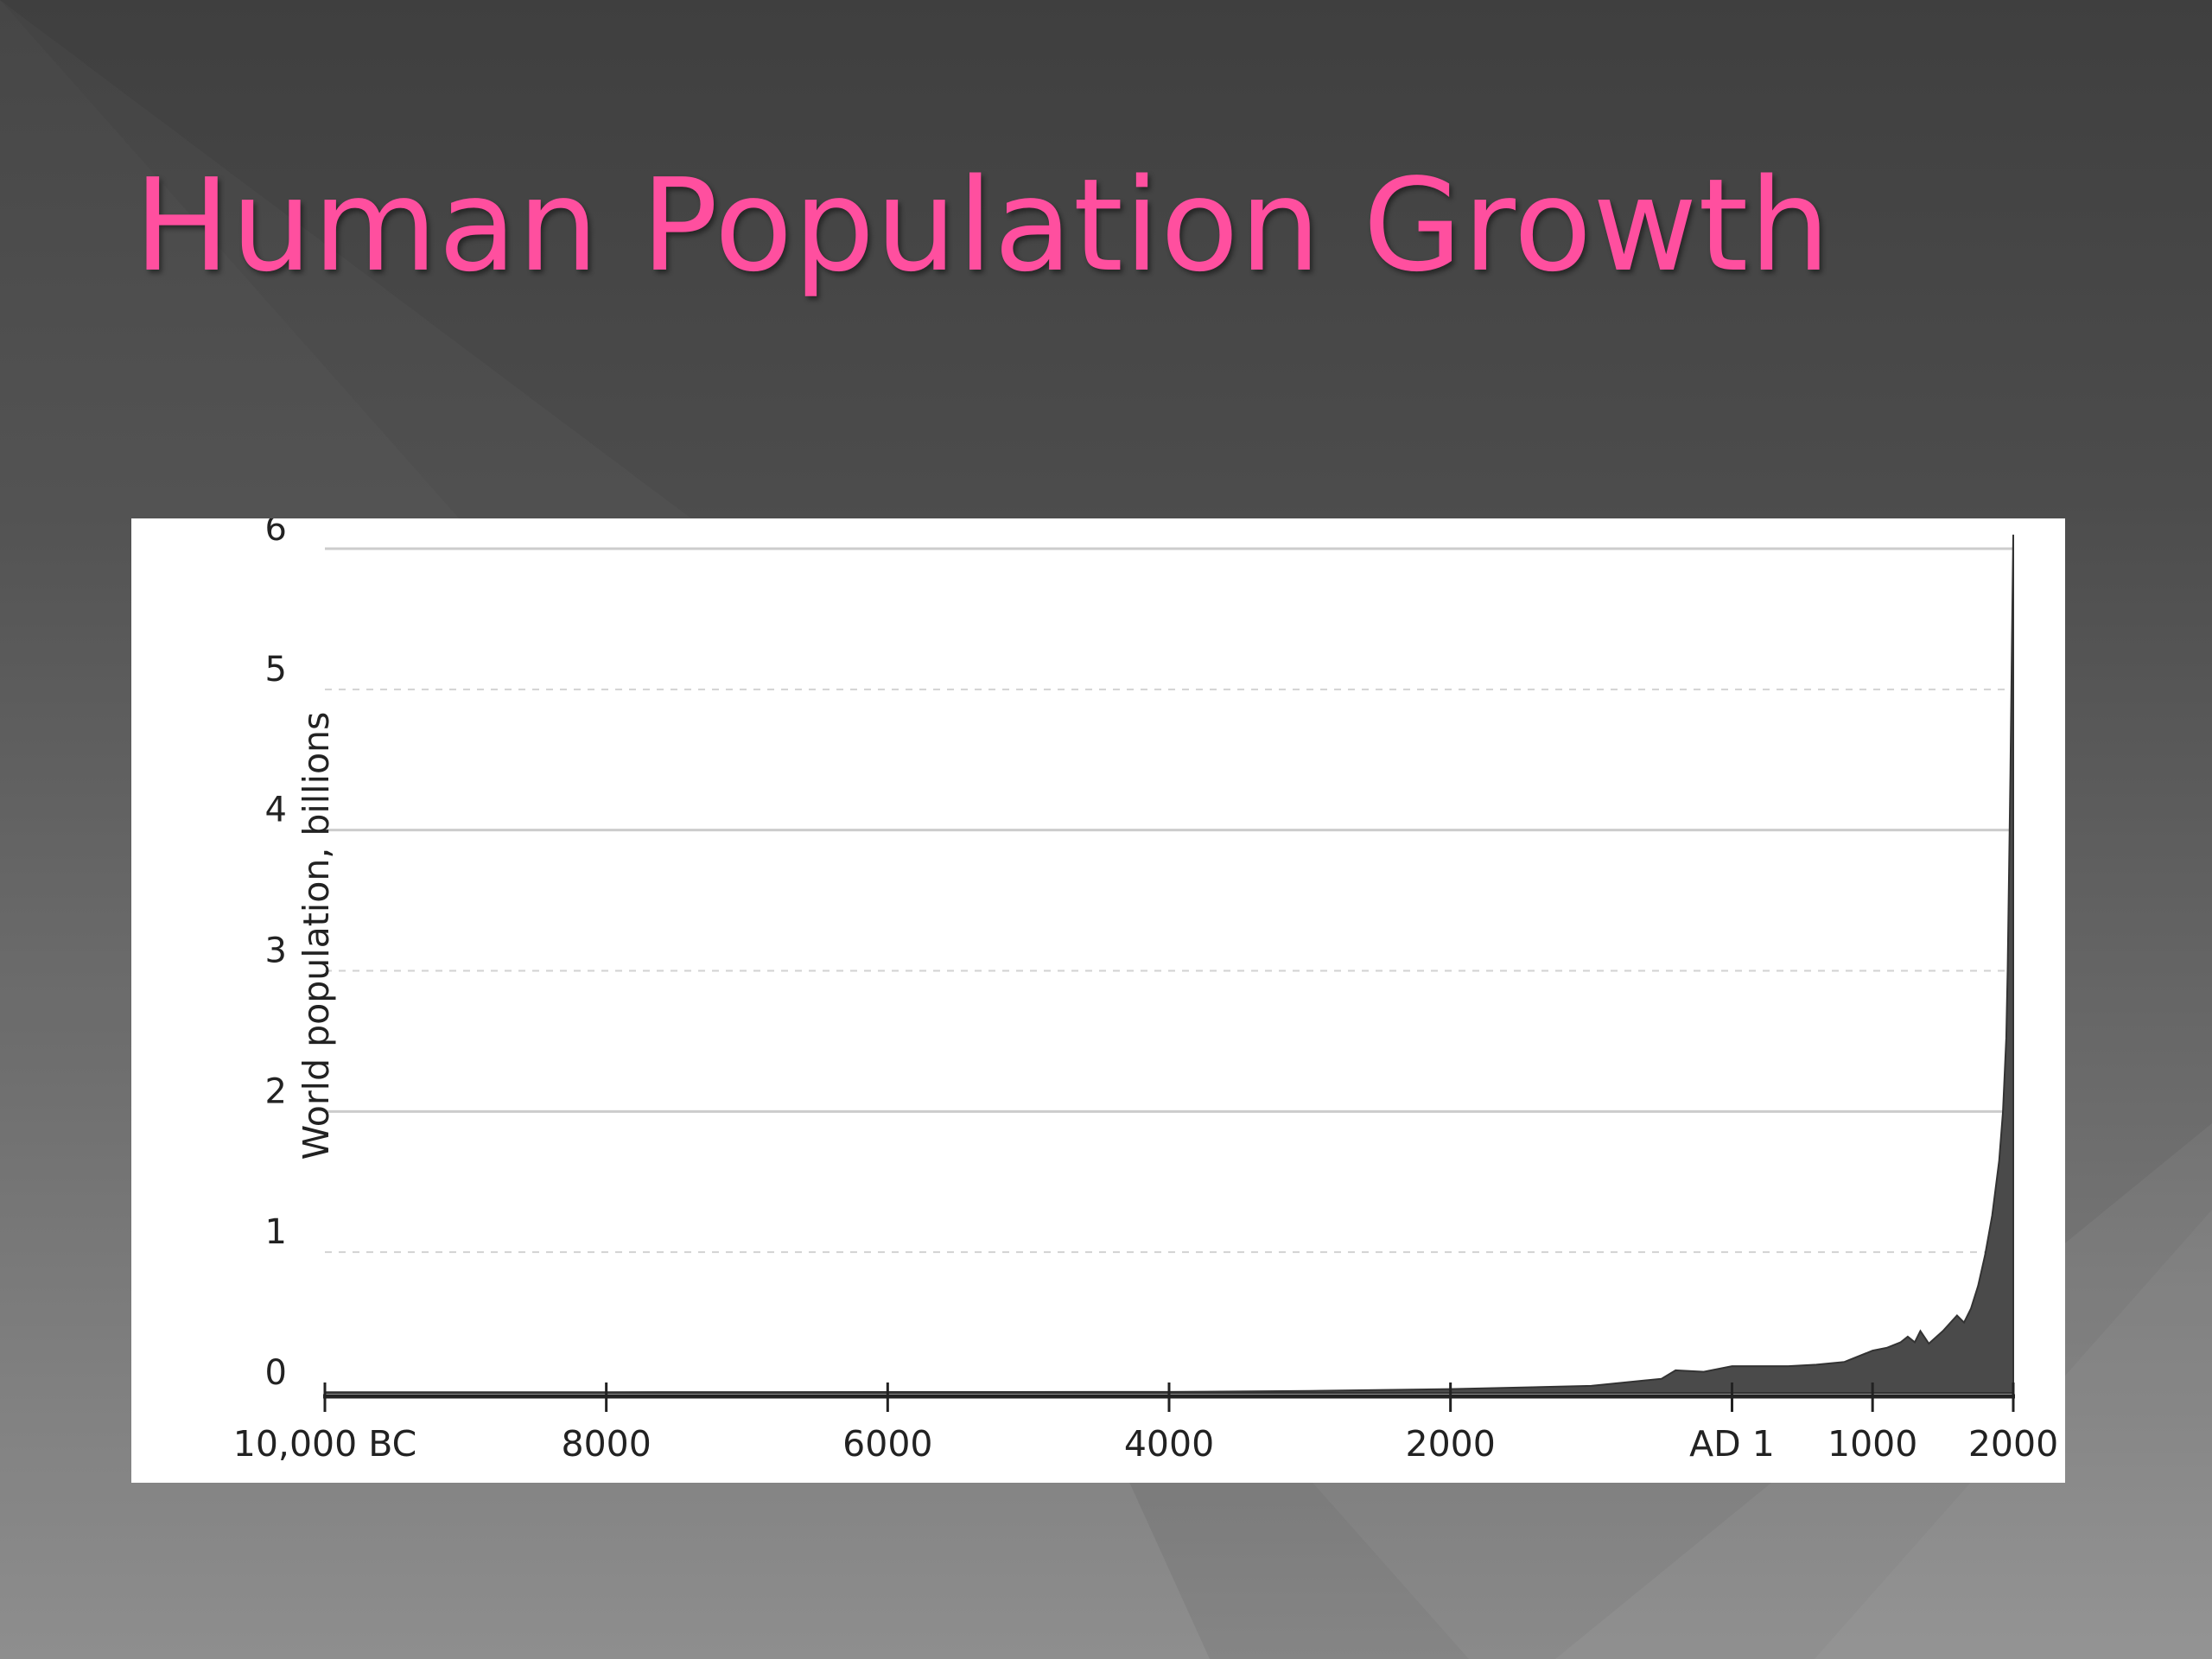 The image size is (2212, 1659). I want to click on x-tick-label: 10,000 BC, so click(325, 1444).